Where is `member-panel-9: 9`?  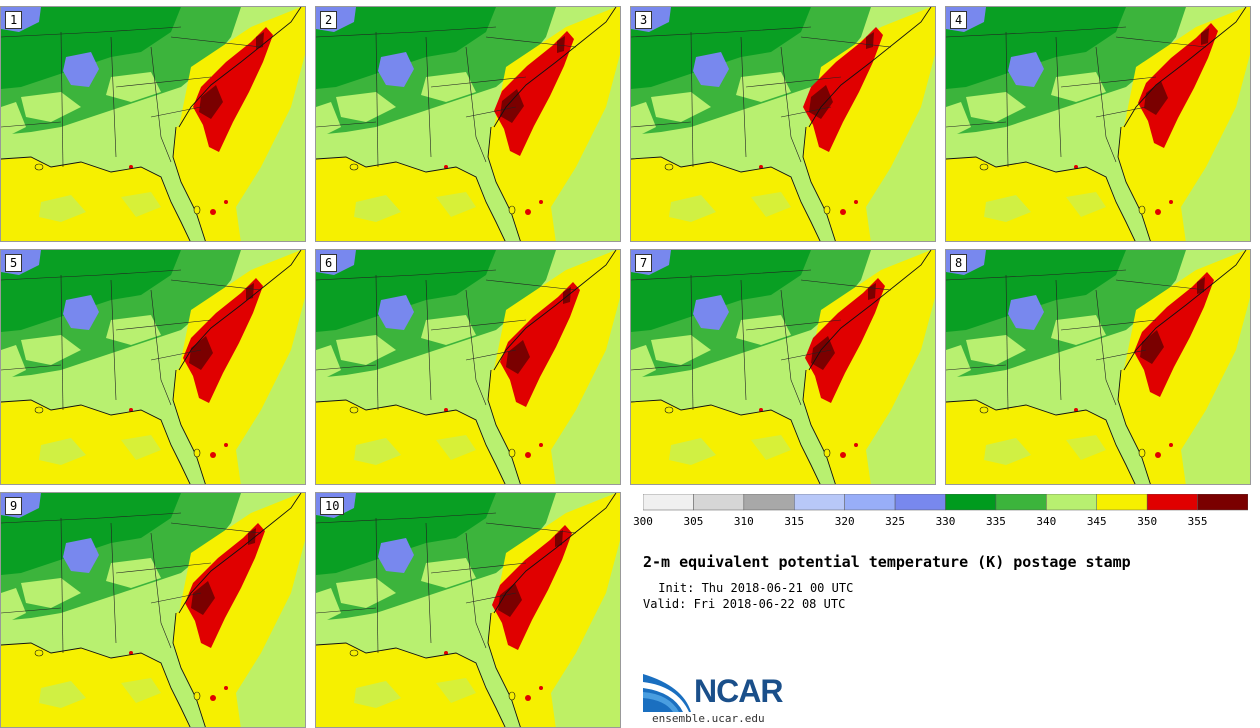 member-panel-9: 9 is located at coordinates (153, 610).